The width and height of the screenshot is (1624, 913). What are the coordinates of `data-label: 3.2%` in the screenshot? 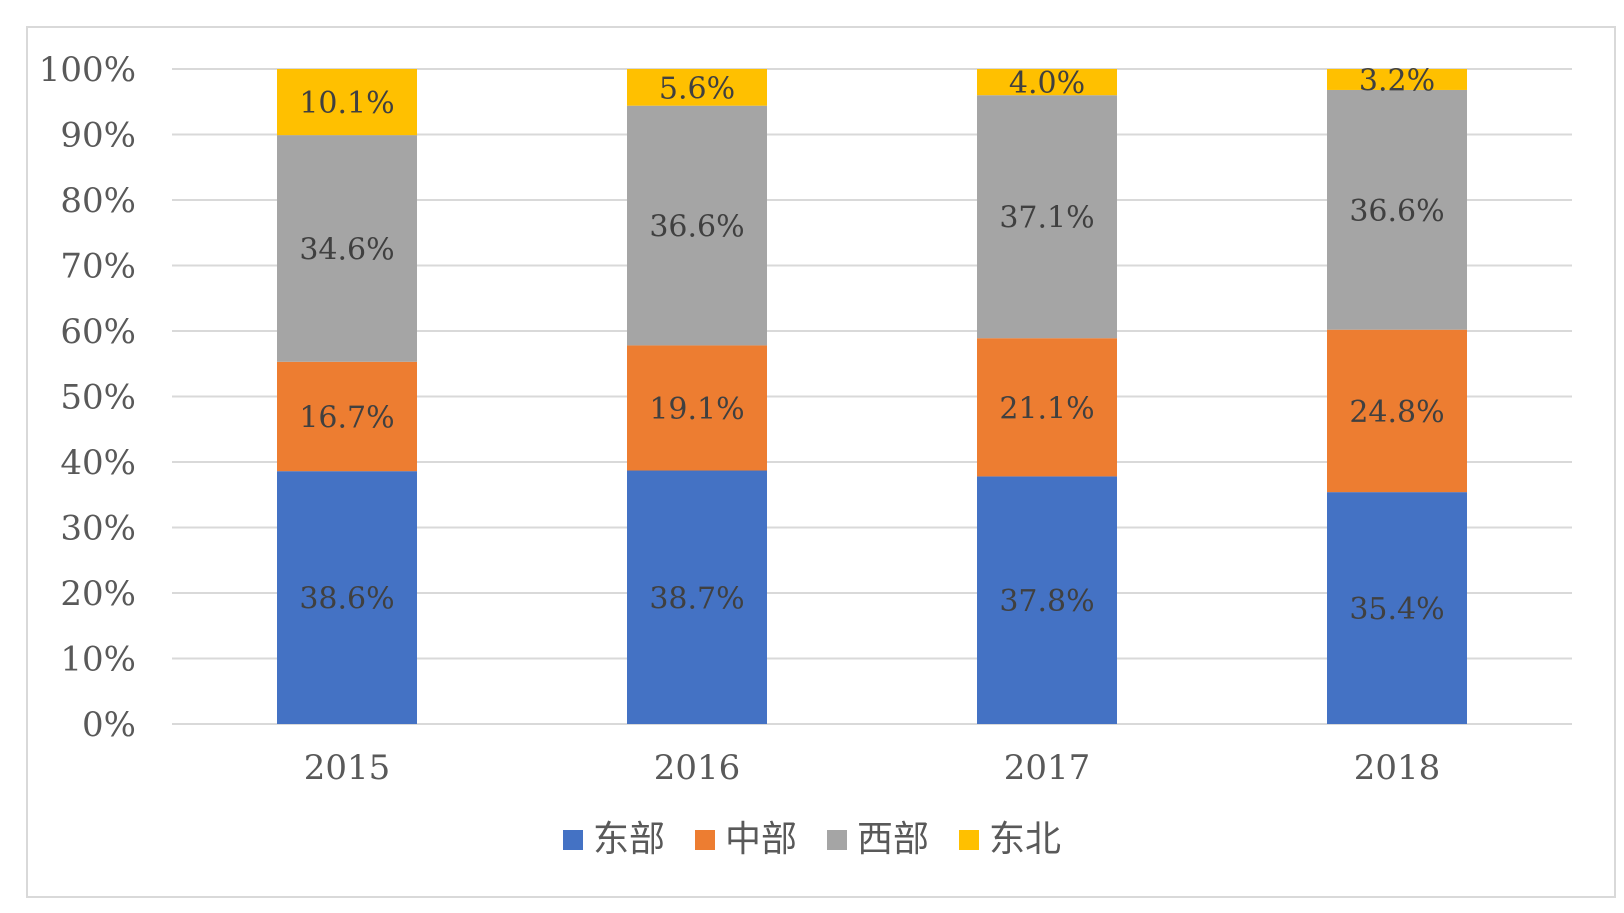 It's located at (1397, 80).